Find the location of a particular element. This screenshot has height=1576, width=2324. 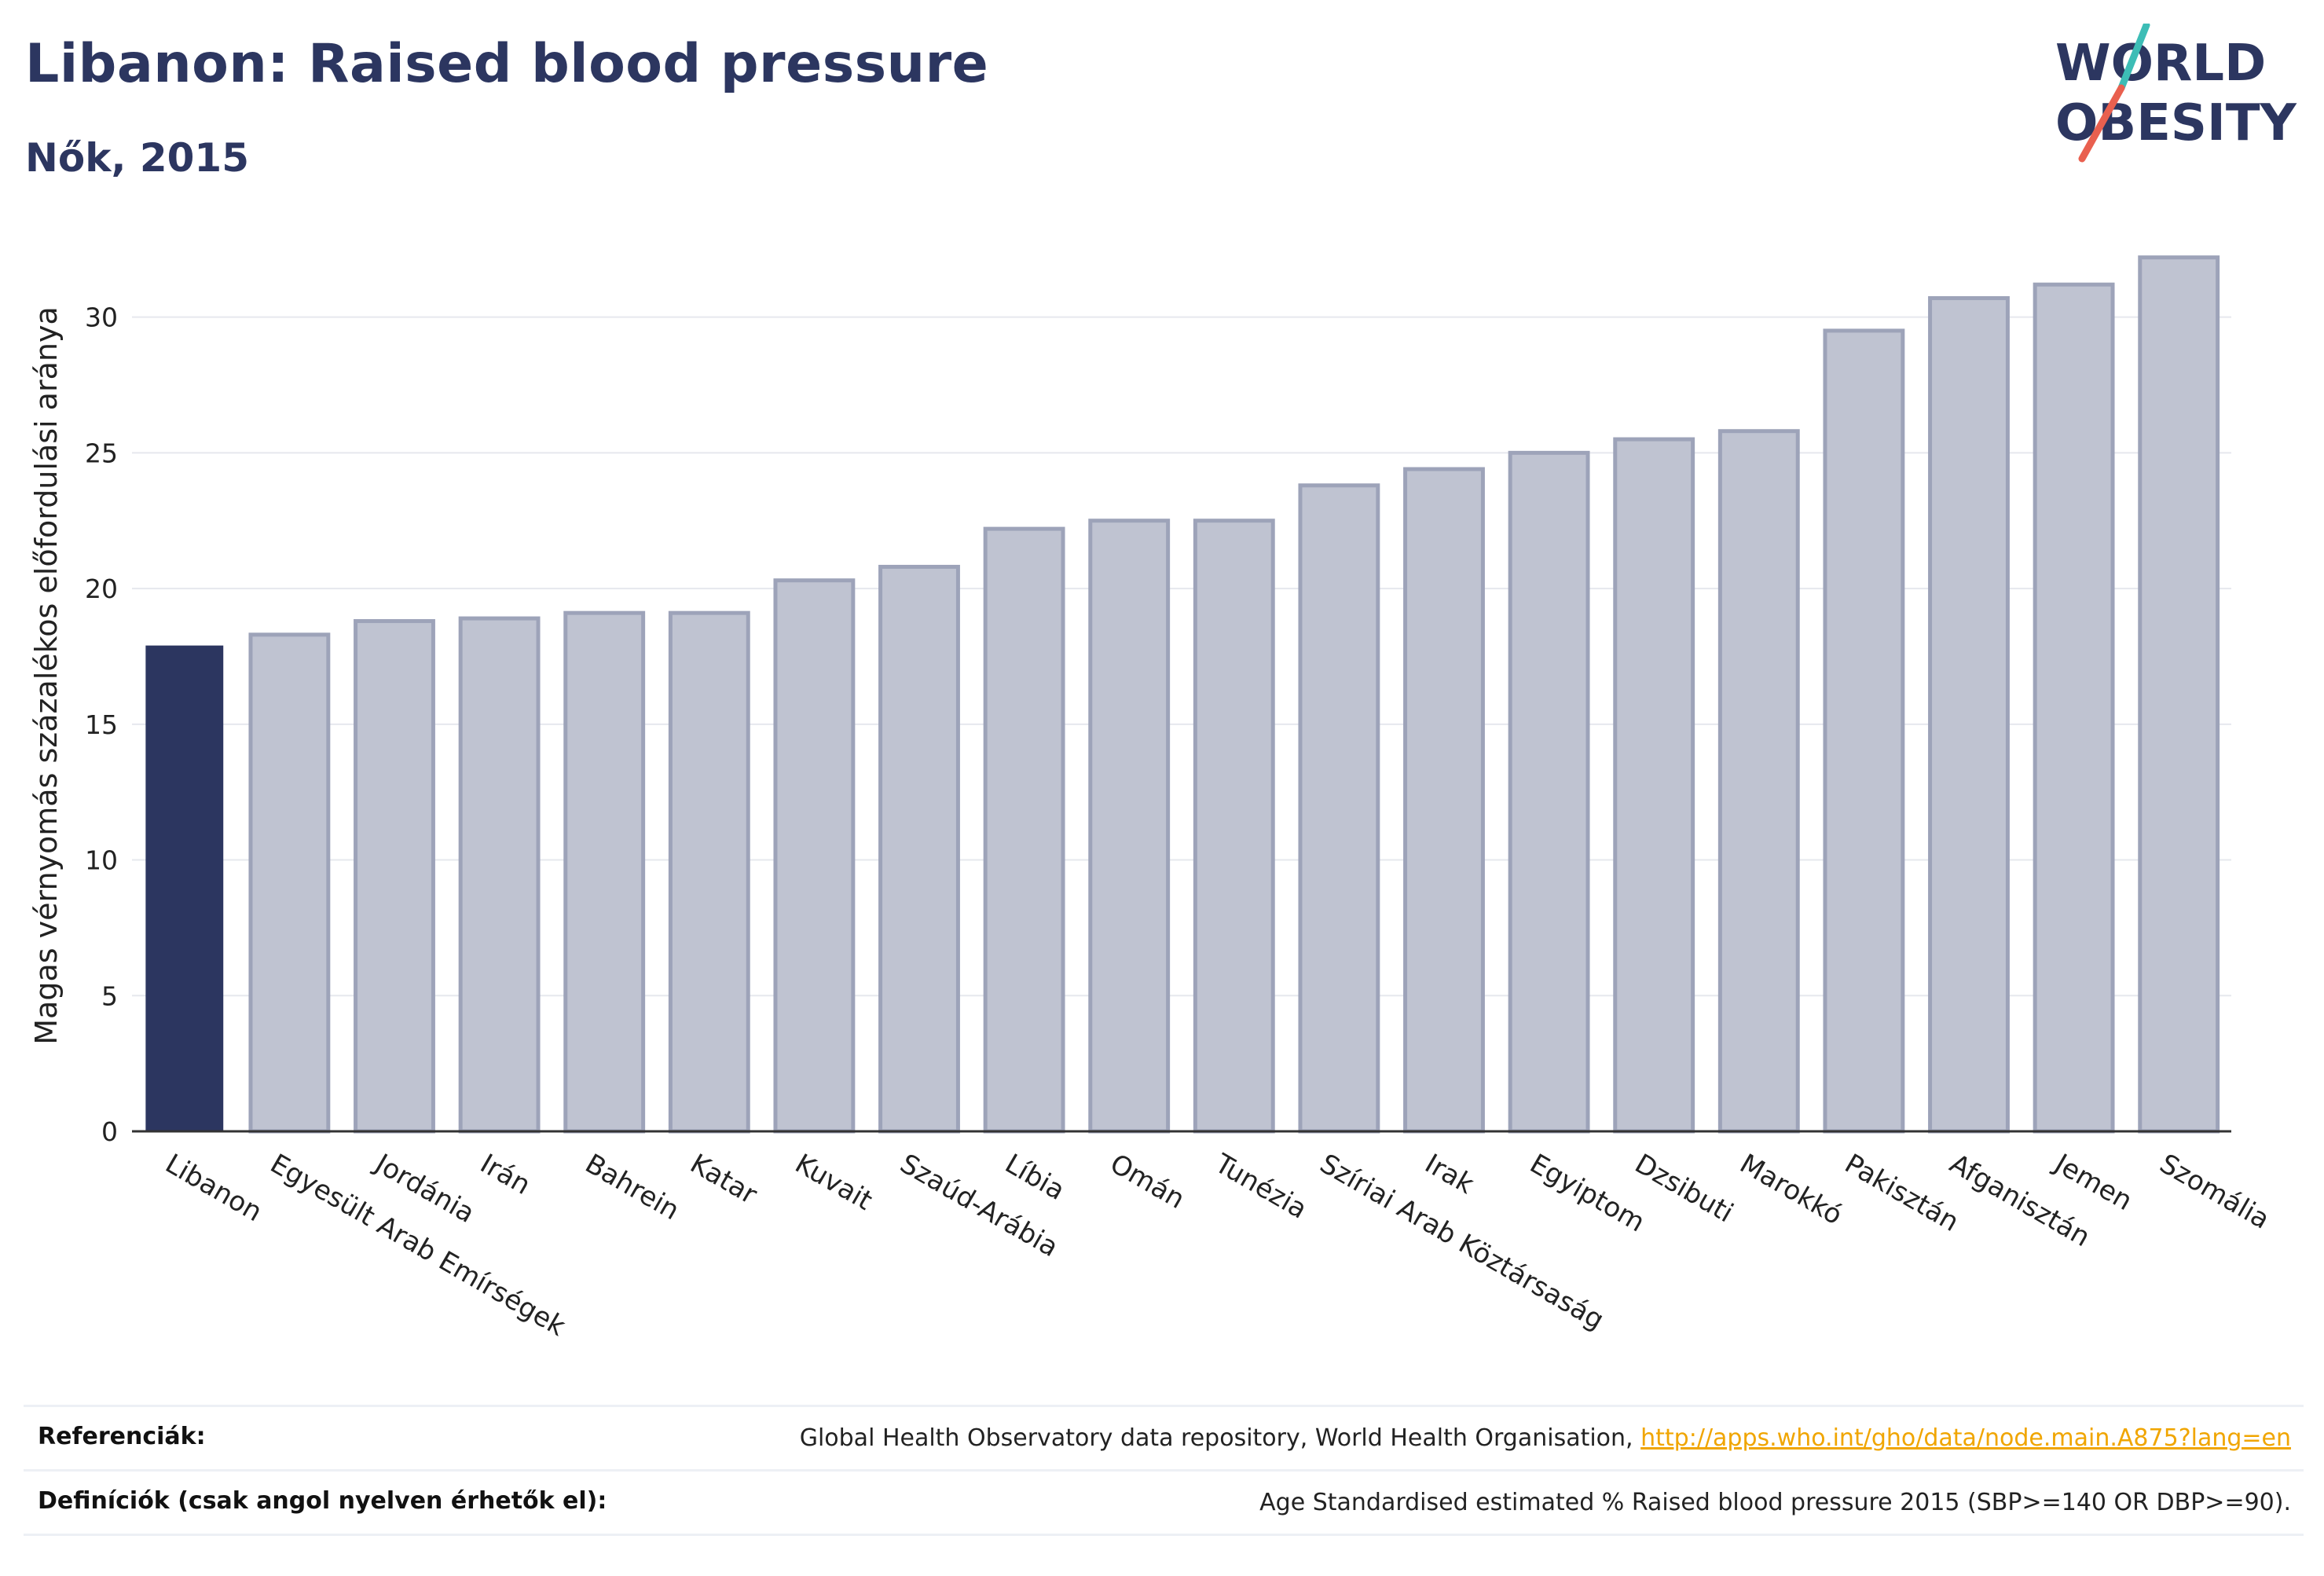

x-tick-label: Egyiptom is located at coordinates (1587, 1193).